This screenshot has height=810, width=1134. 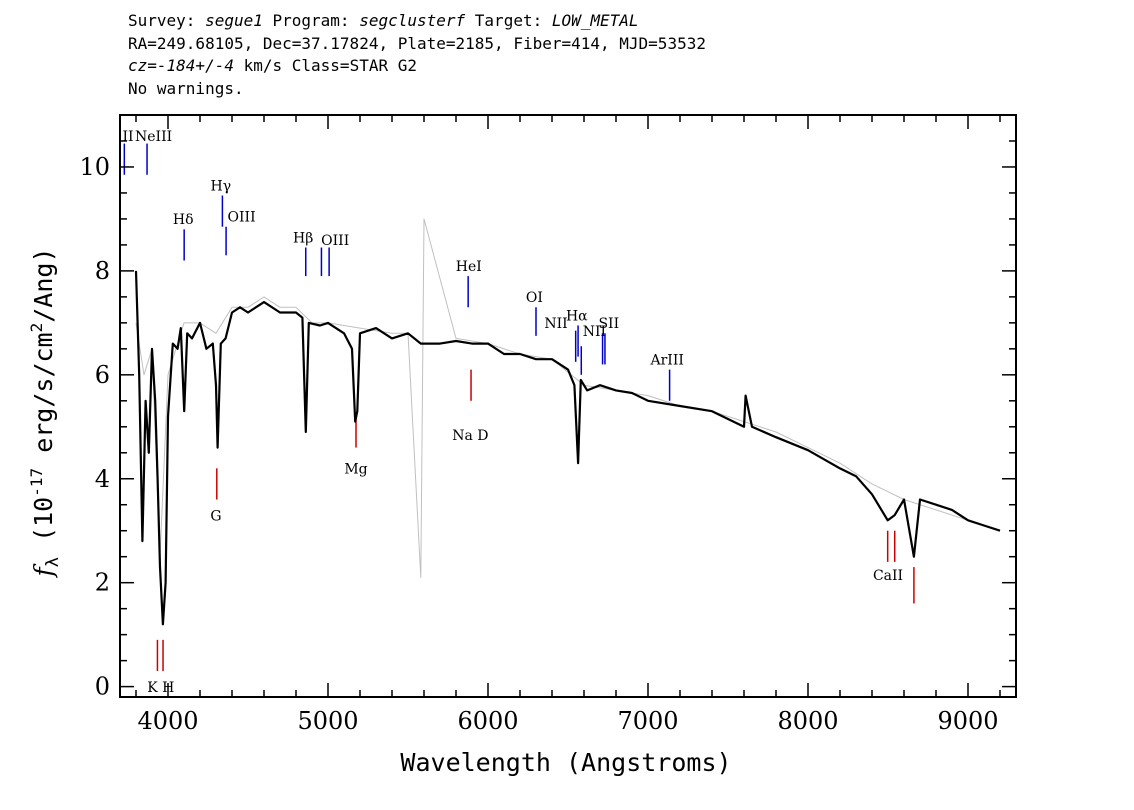 I want to click on class-value: km/s Class=STAR G2, so click(x=325, y=65).